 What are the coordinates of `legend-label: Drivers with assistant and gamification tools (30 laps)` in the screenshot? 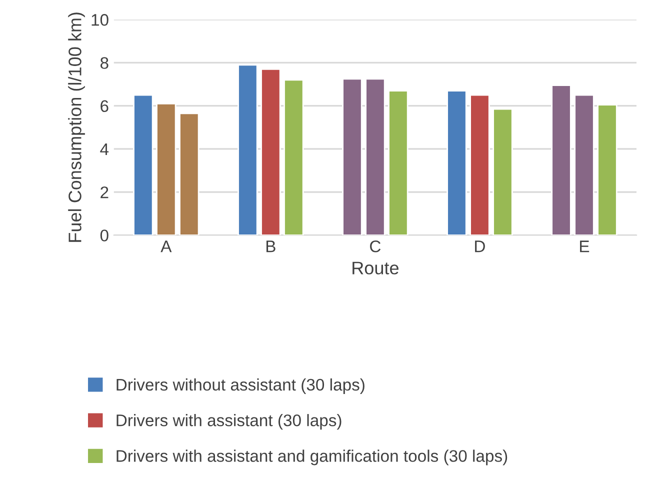 It's located at (312, 458).